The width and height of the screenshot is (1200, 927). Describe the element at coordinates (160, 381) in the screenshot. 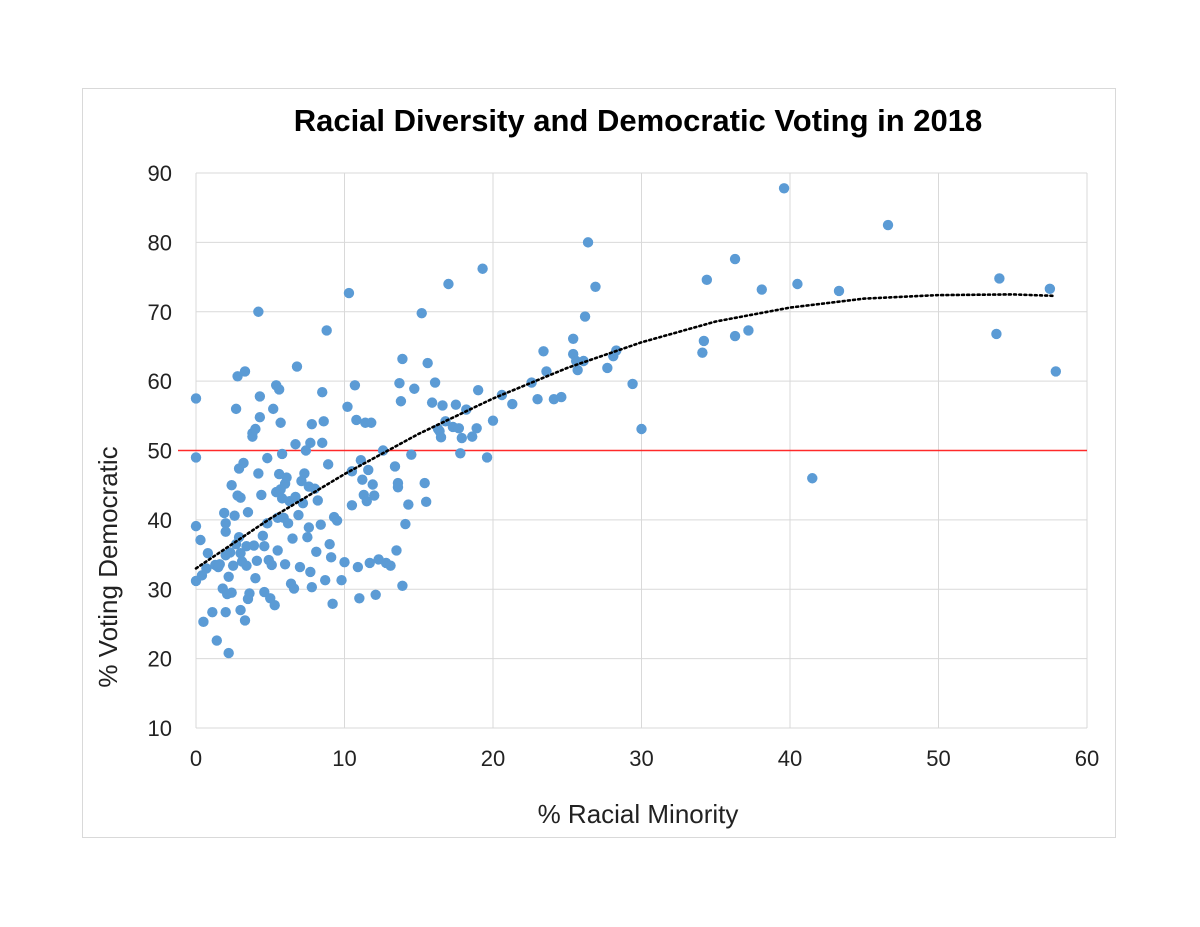

I see `y-tick-label: 60` at that location.